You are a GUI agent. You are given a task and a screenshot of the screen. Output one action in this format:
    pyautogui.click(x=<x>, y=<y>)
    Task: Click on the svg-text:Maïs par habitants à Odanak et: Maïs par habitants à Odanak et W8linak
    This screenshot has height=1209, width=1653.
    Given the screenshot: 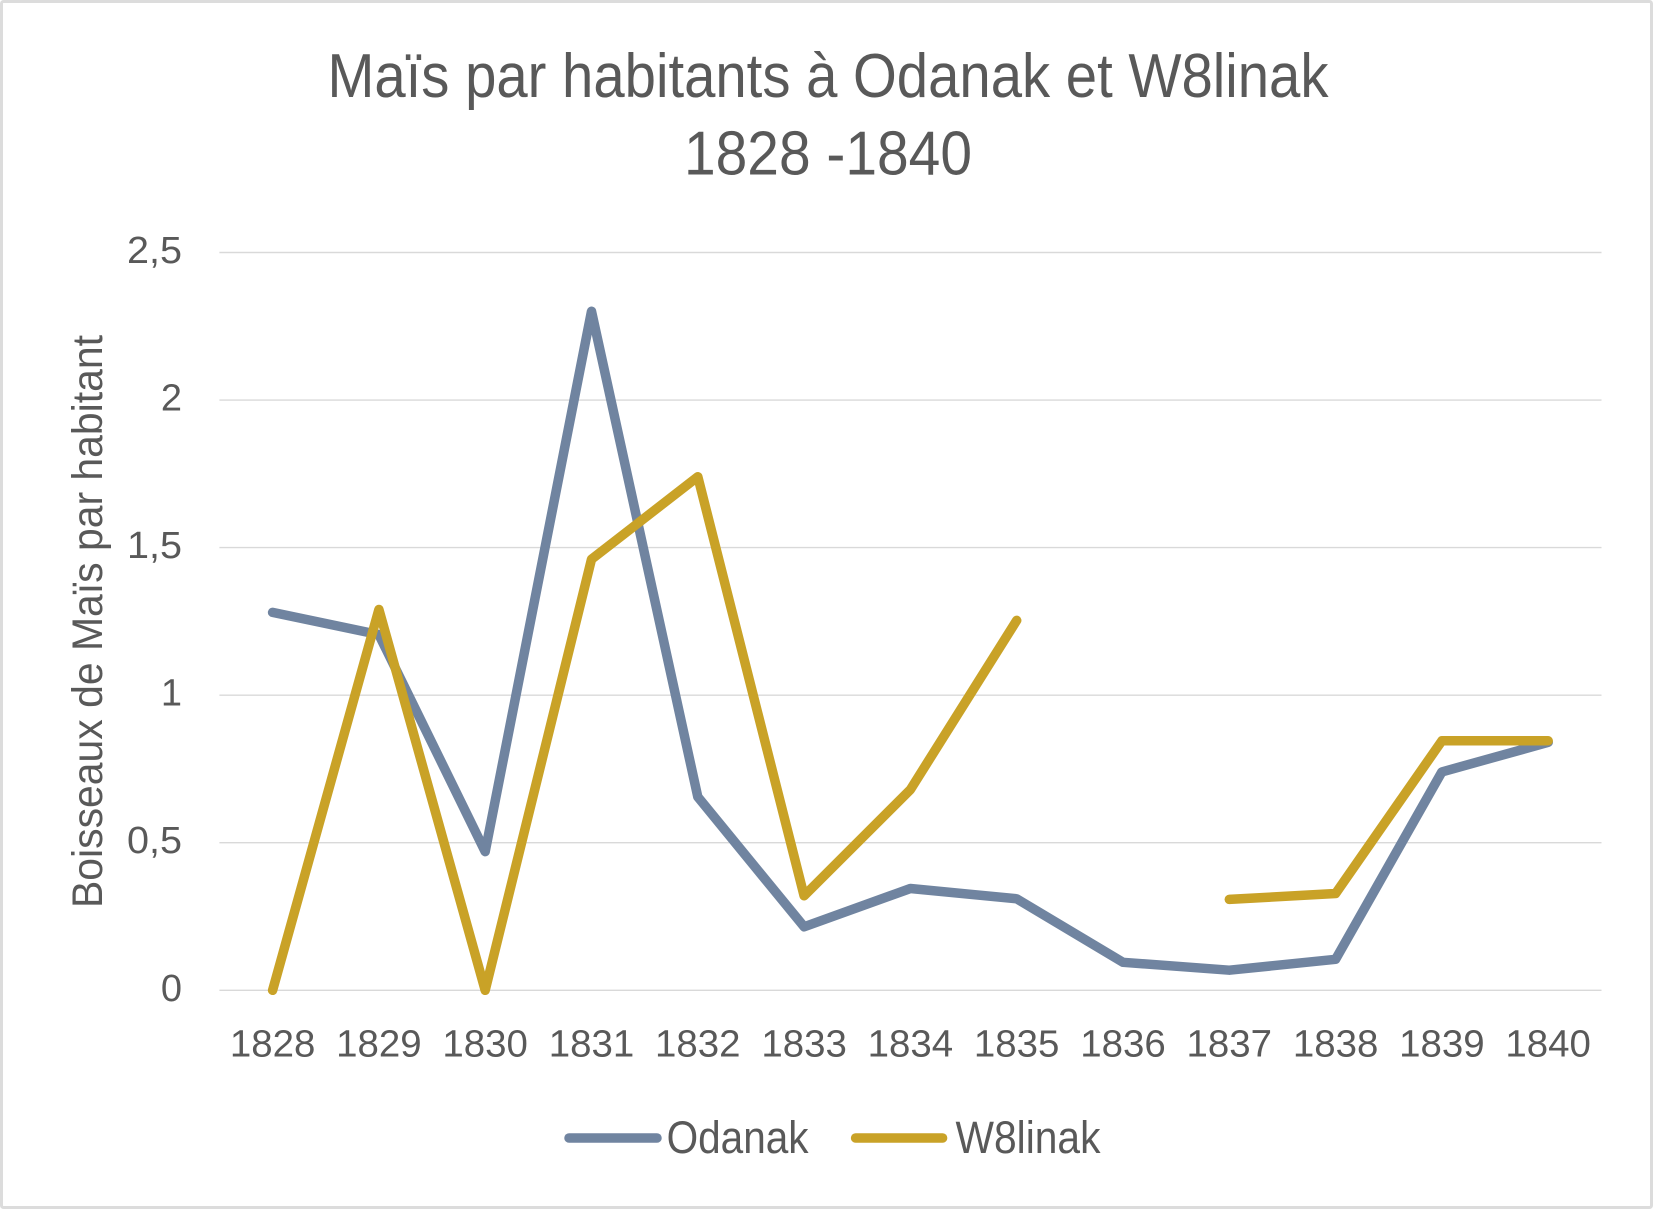 What is the action you would take?
    pyautogui.click(x=829, y=76)
    